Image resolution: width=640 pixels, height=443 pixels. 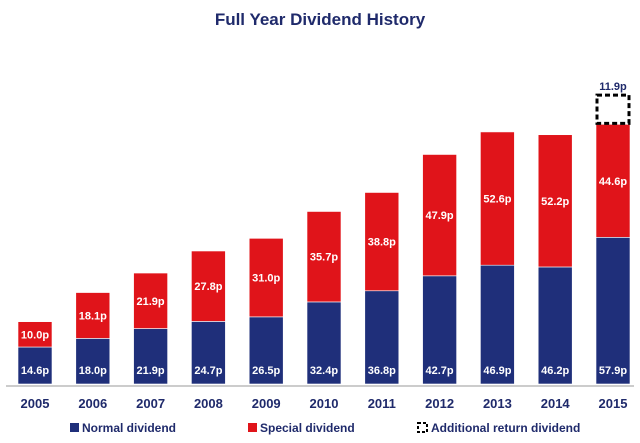 I want to click on data-label-special-2005: 10.0p, so click(x=35, y=335).